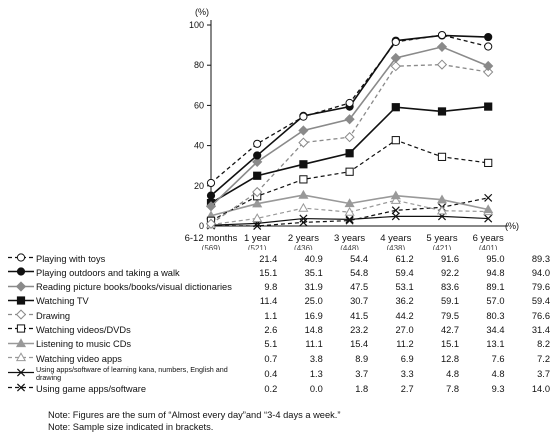 The image size is (550, 434). What do you see at coordinates (199, 105) in the screenshot?
I see `y-tick-label: 60` at bounding box center [199, 105].